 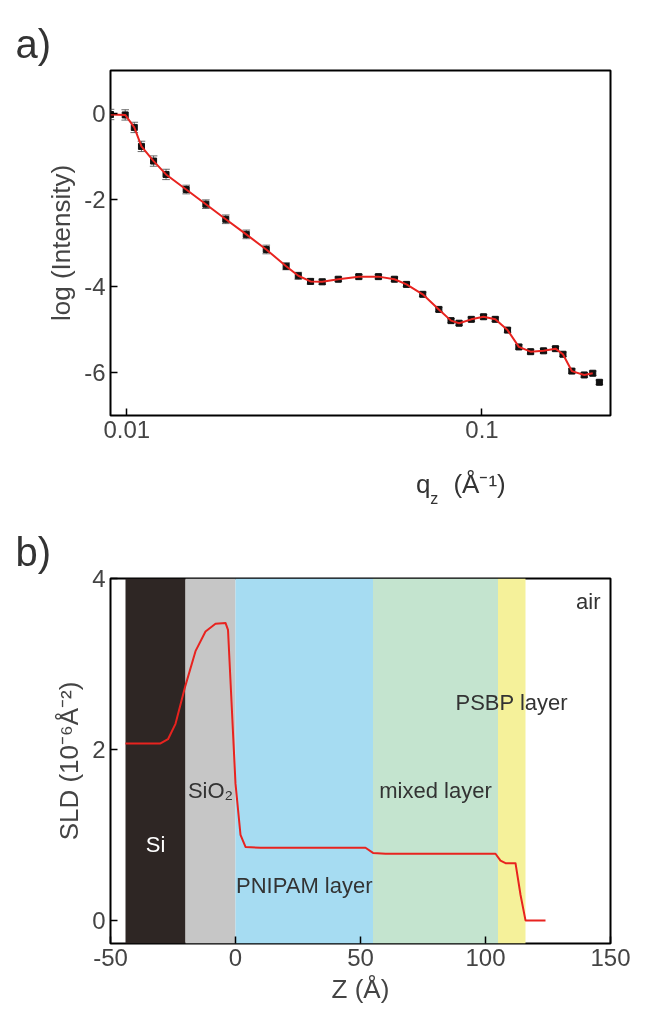 I want to click on y-tick-label: 2, so click(x=99, y=749).